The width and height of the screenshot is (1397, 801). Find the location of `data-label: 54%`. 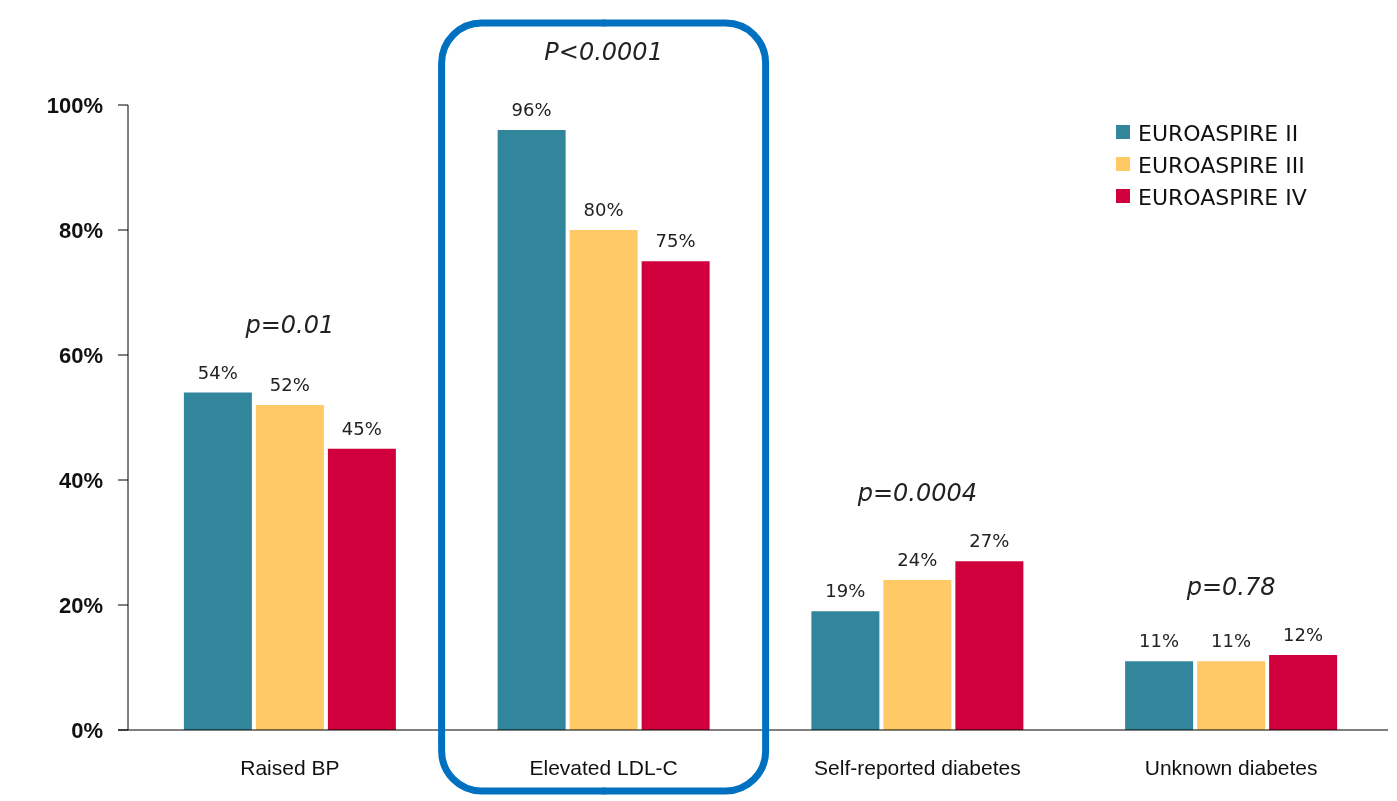

data-label: 54% is located at coordinates (217, 372).